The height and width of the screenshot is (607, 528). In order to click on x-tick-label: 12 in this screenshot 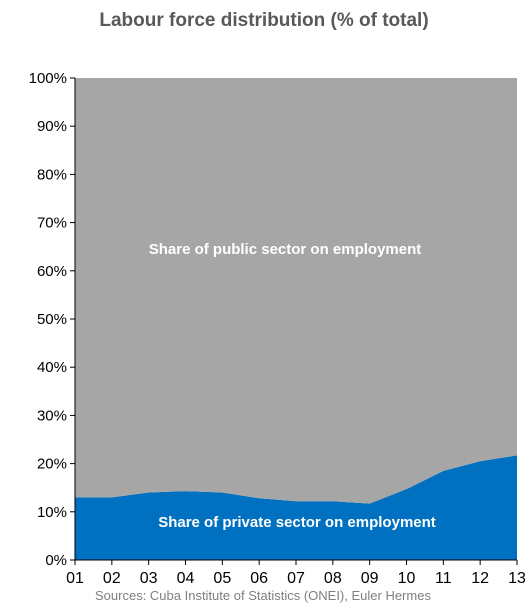, I will do `click(480, 578)`.